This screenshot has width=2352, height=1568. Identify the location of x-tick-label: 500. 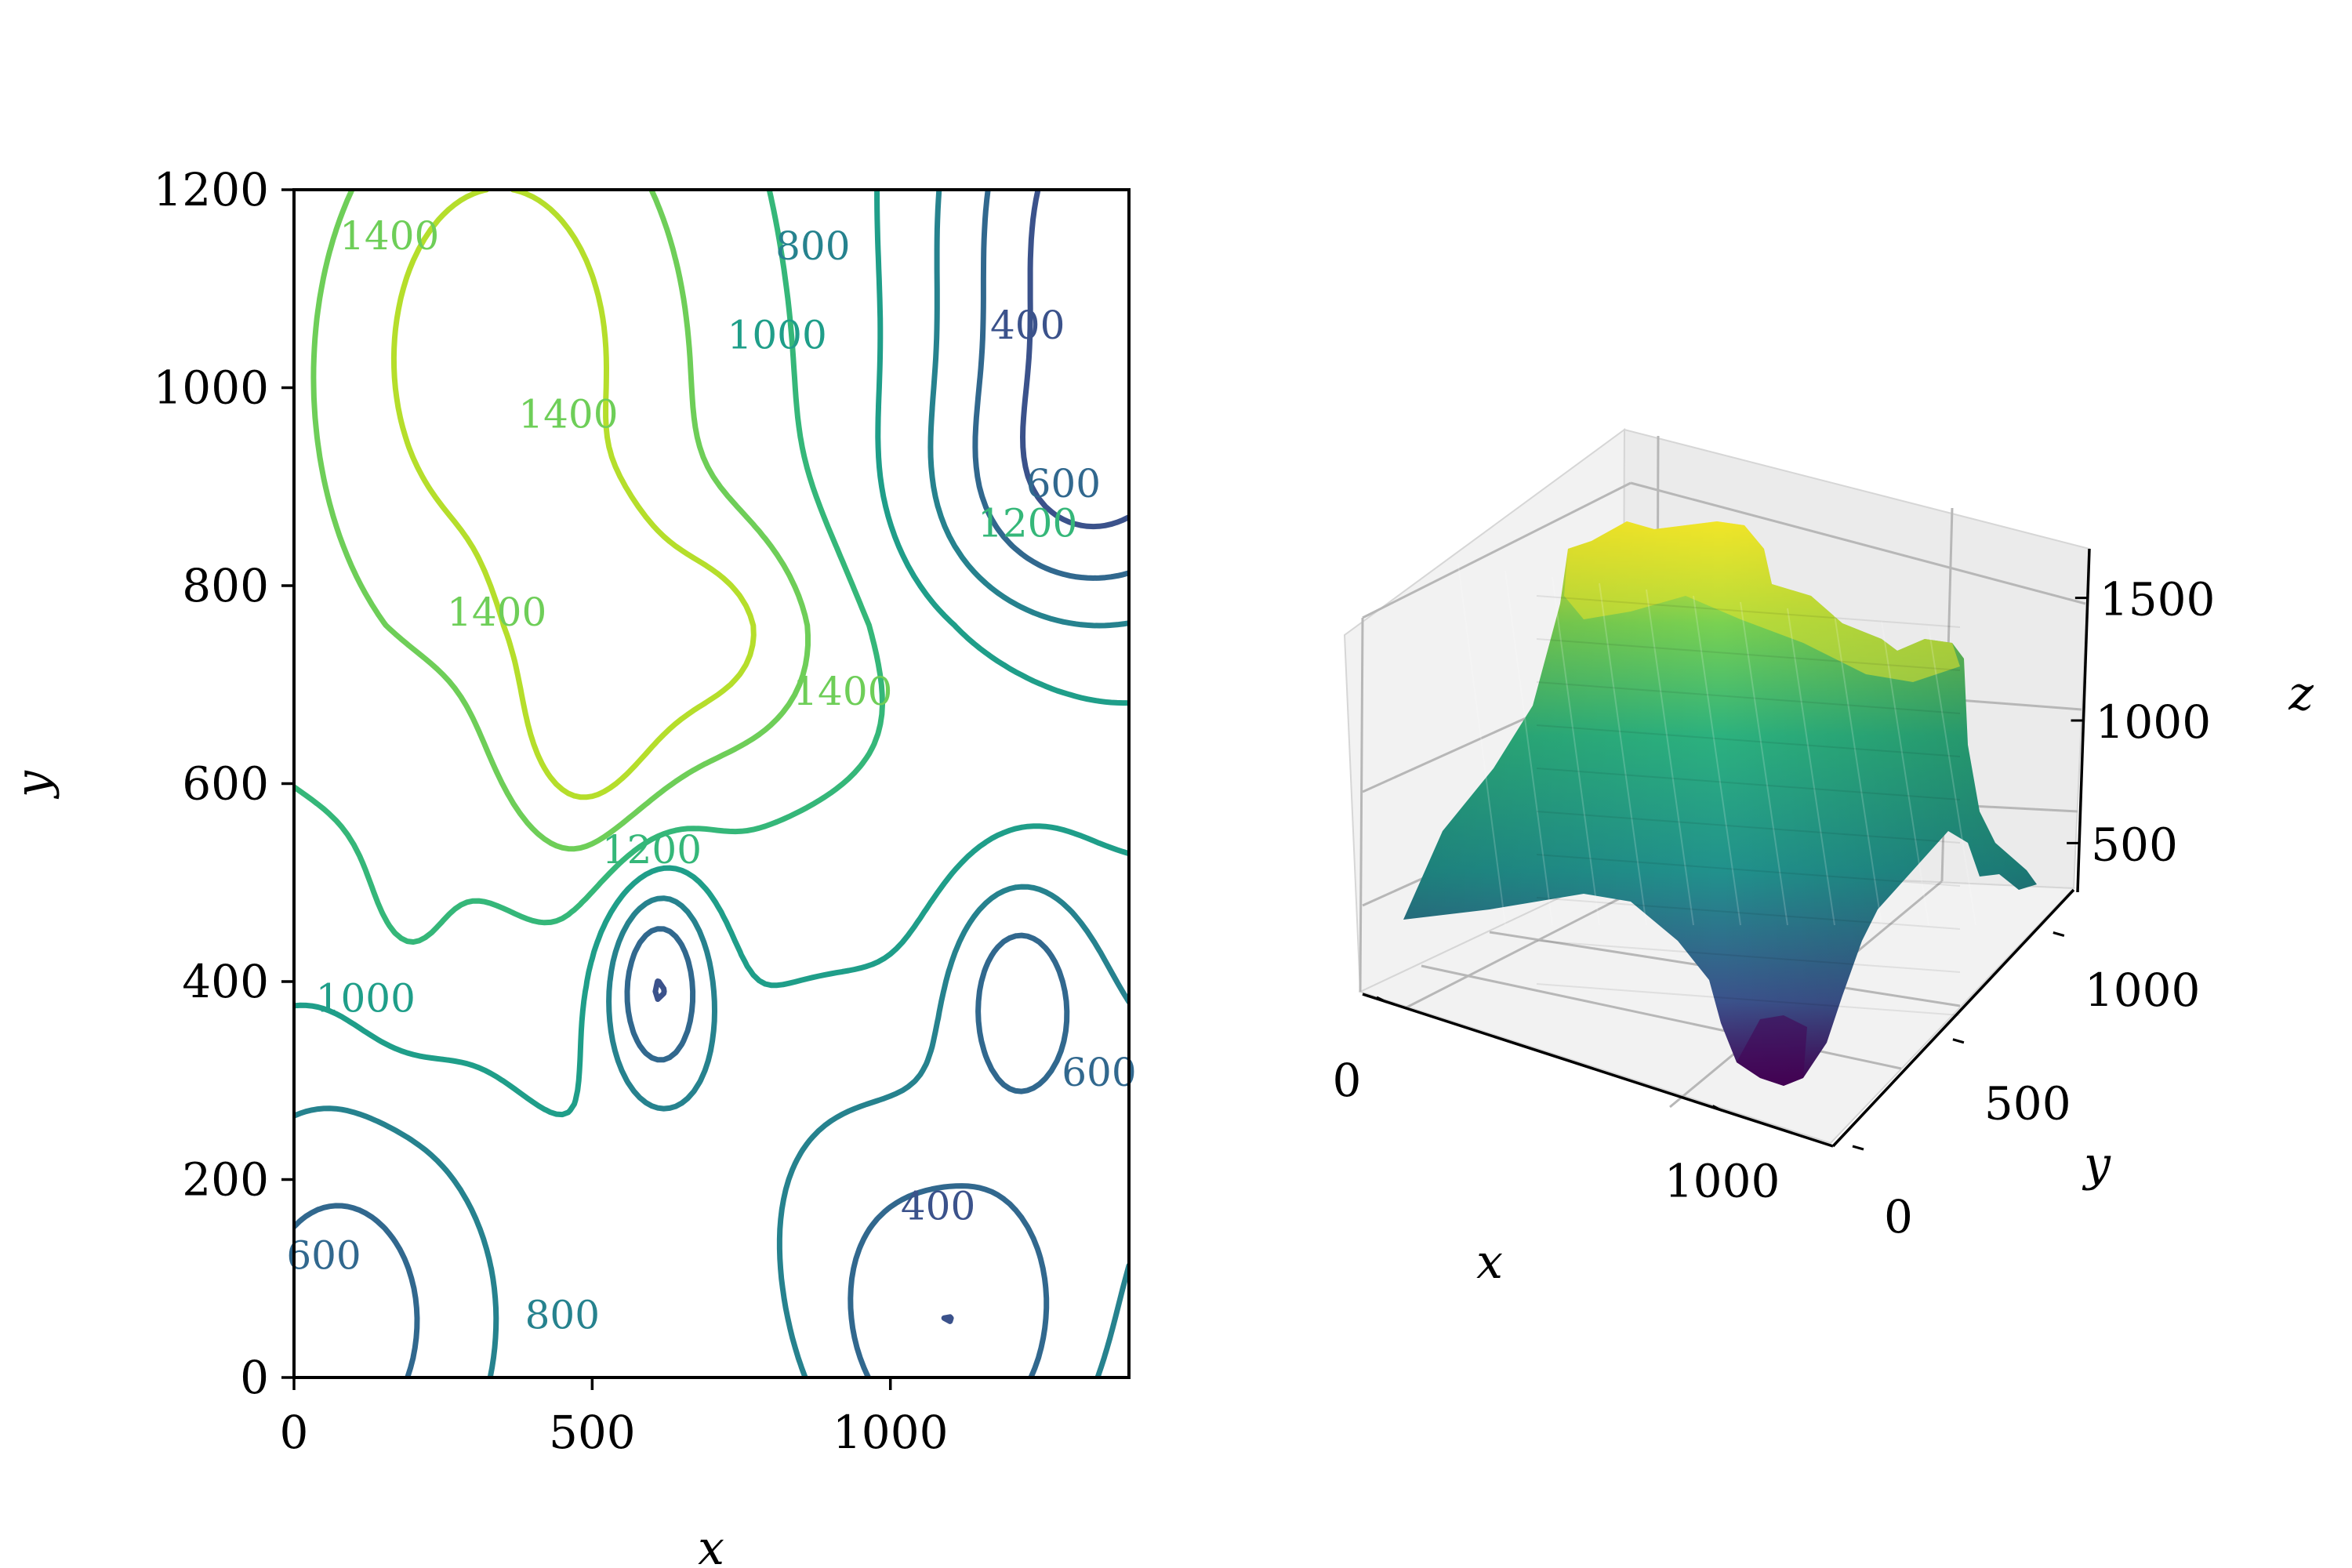
(592, 1432).